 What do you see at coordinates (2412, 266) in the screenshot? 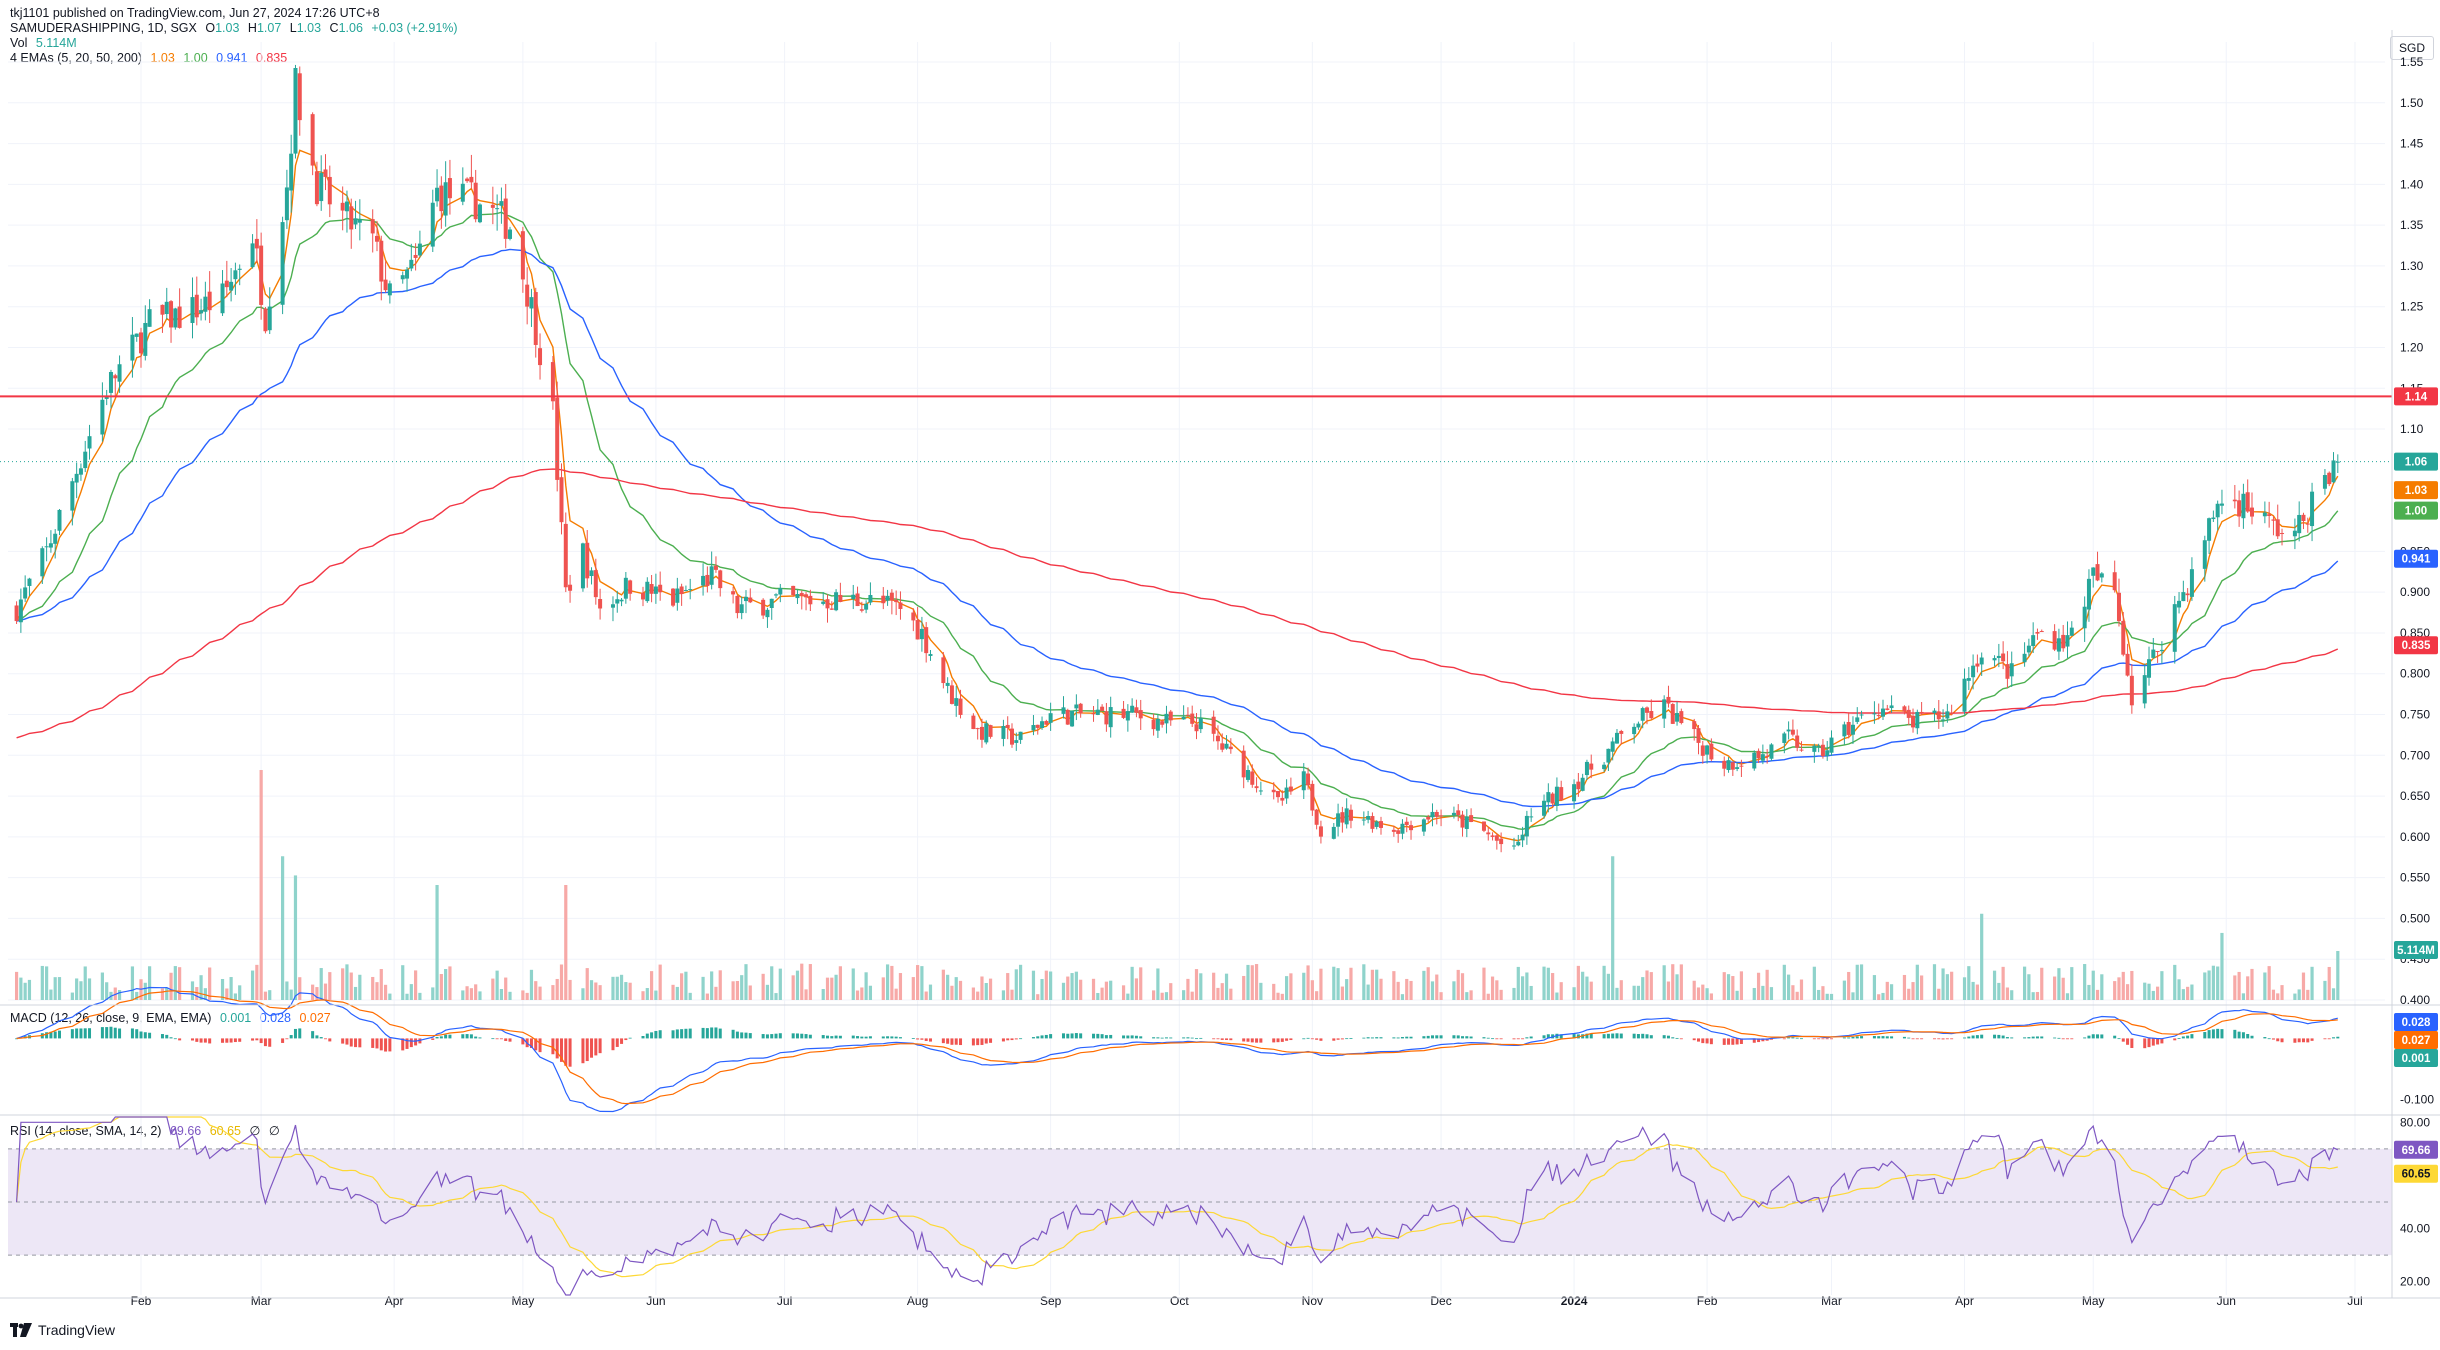
I see `price-tick-label: 1.30` at bounding box center [2412, 266].